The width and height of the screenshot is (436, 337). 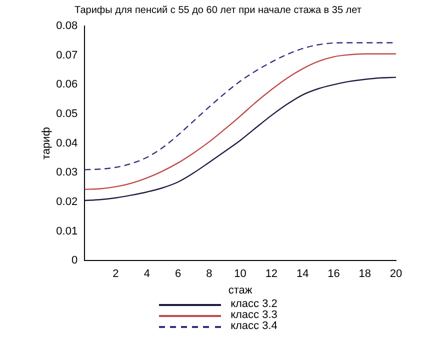 What do you see at coordinates (254, 326) in the screenshot?
I see `legend-label: класс 3.4` at bounding box center [254, 326].